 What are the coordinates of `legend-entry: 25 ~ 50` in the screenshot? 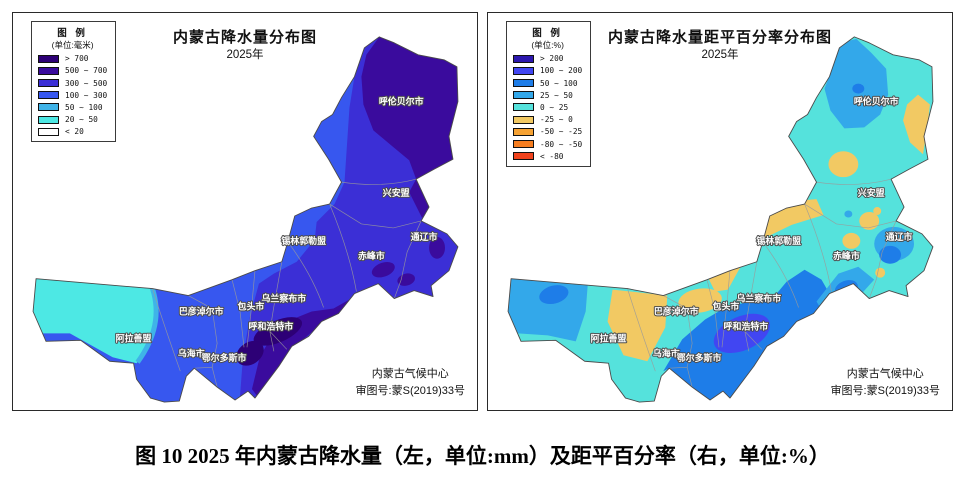 It's located at (547, 95).